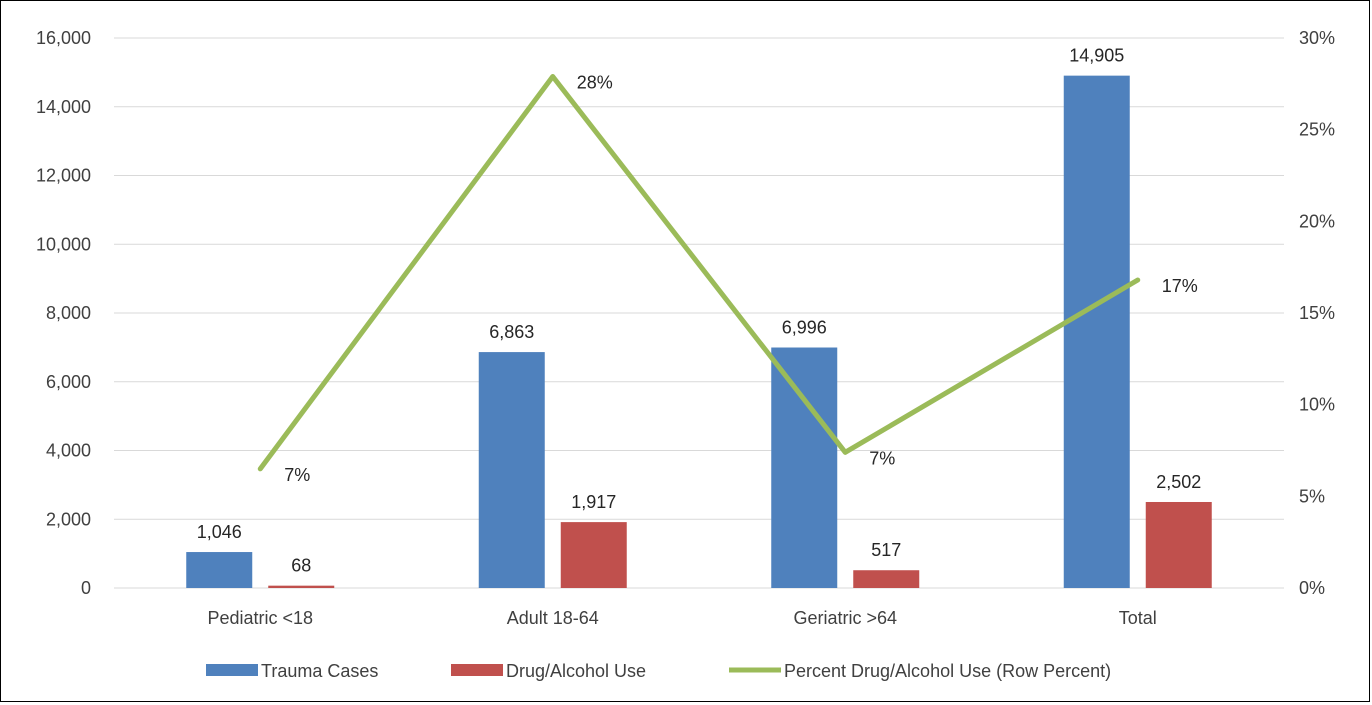  I want to click on bar-value-label: 6,863, so click(511, 332).